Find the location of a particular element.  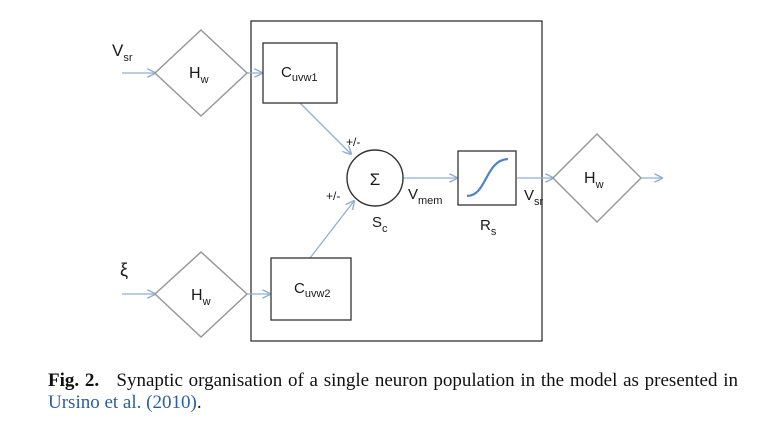

c1-box is located at coordinates (300, 73).